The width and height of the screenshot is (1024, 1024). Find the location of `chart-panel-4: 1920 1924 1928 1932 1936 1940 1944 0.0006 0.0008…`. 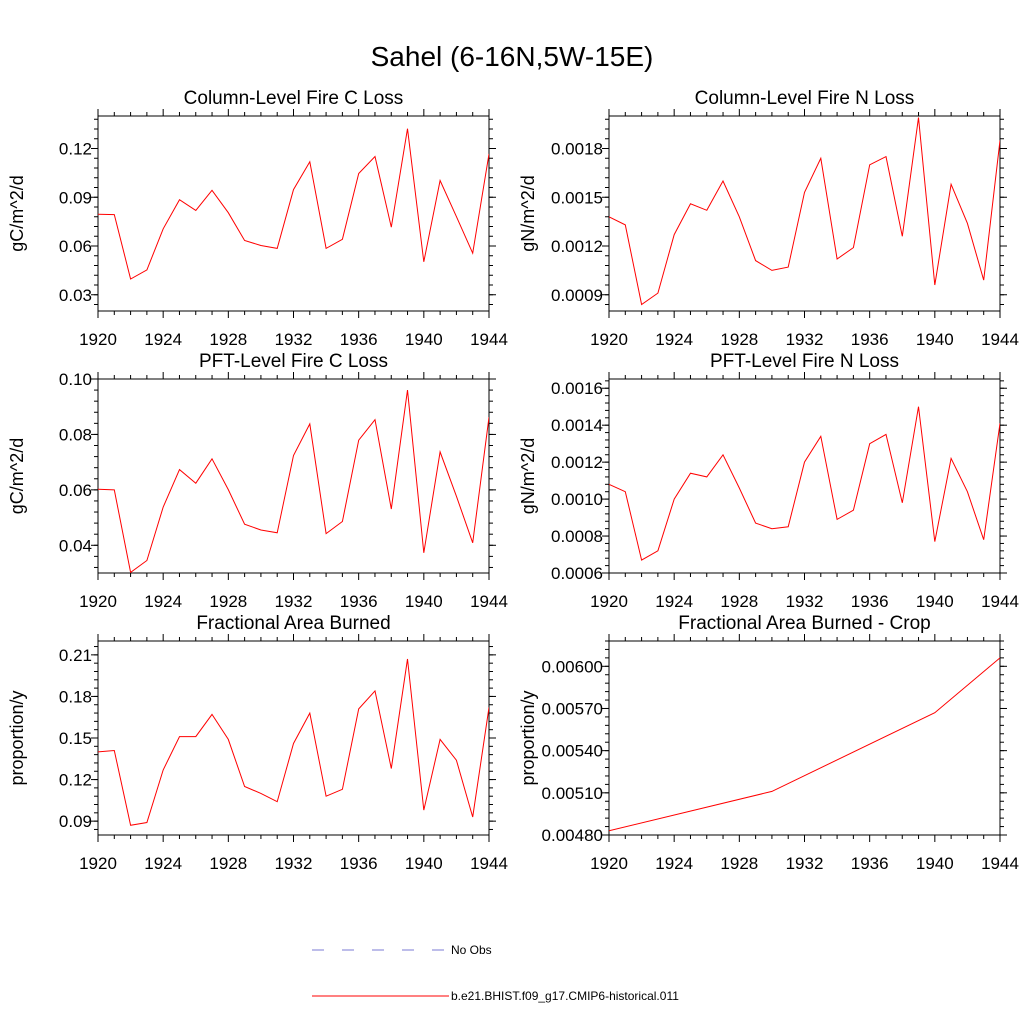

chart-panel-4: 1920 1924 1928 1932 1936 1940 1944 0.0006 0.0008… is located at coordinates (768, 481).